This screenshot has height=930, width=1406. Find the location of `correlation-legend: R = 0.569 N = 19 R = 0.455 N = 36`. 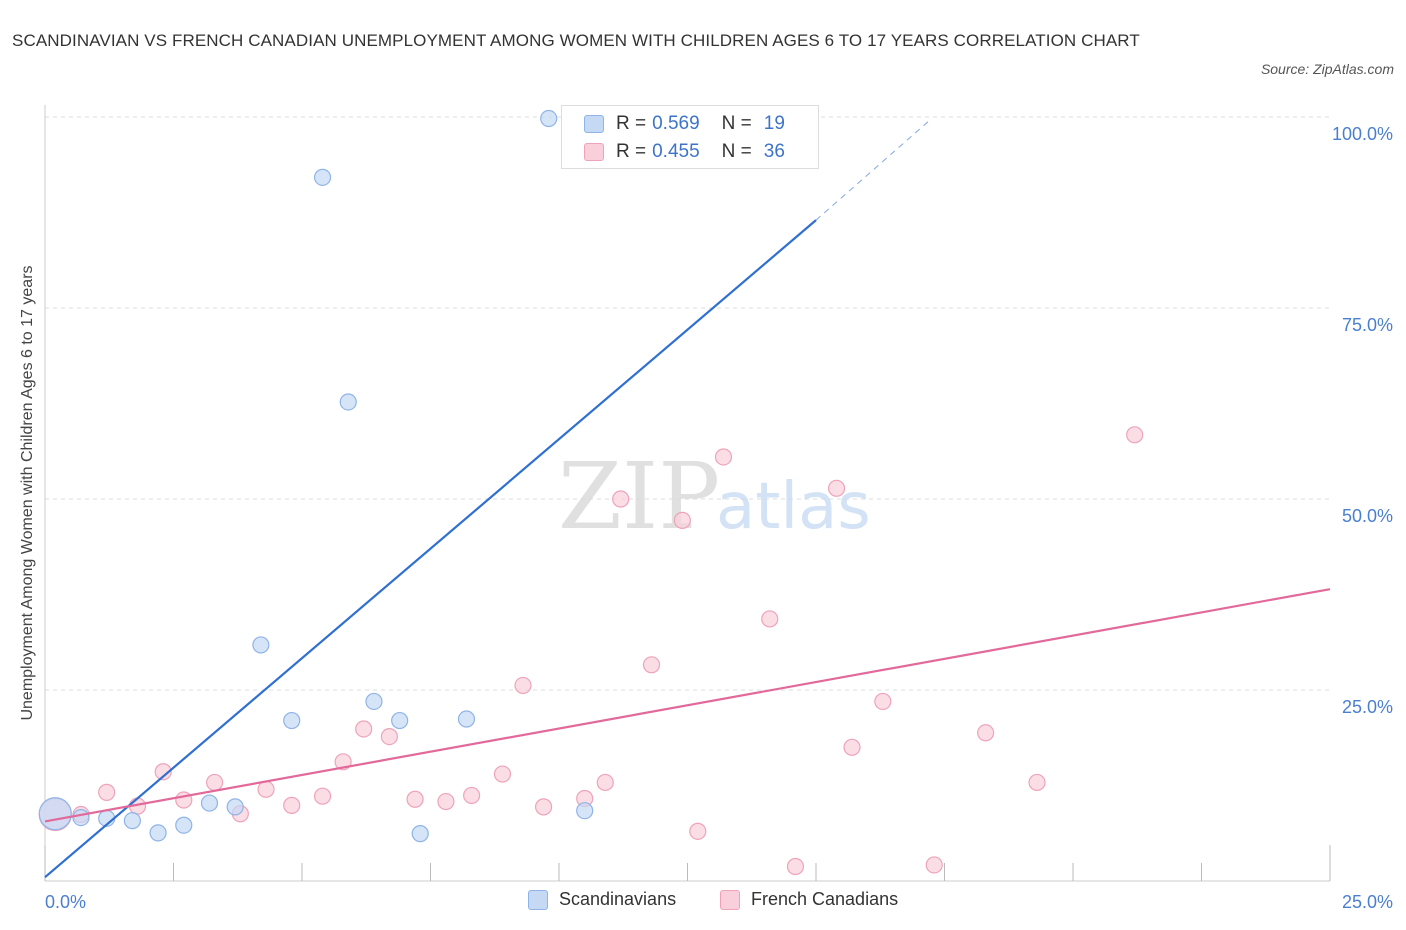

correlation-legend: R = 0.569 N = 19 R = 0.455 N = 36 is located at coordinates (690, 137).